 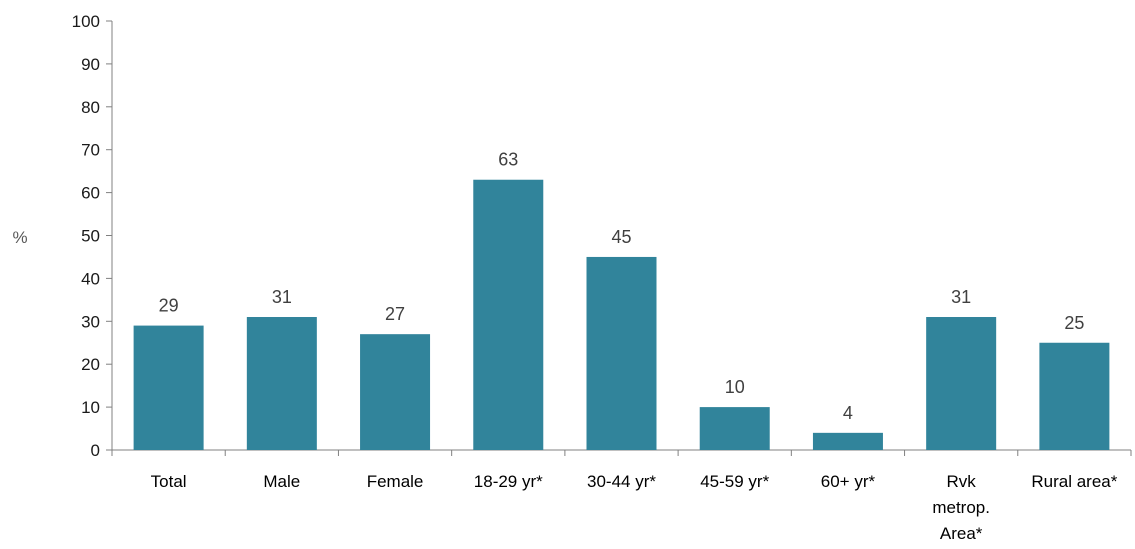 I want to click on x-category-label: Rural area*, so click(x=1074, y=481).